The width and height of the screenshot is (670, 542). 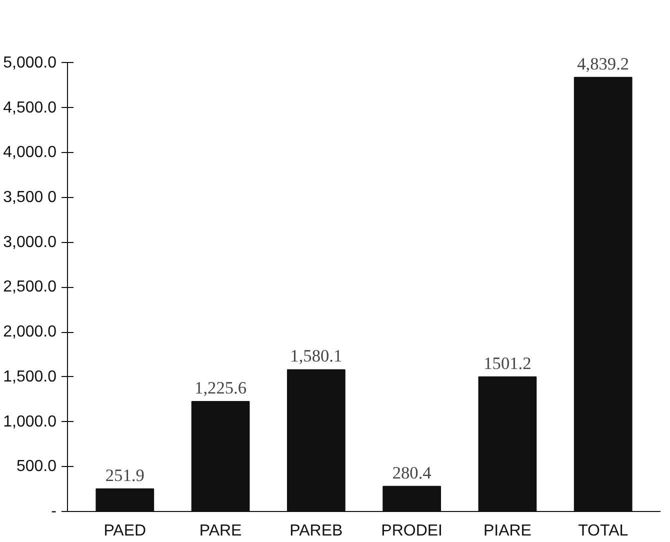 I want to click on y-tick-label: 2,500.0, so click(x=30, y=287).